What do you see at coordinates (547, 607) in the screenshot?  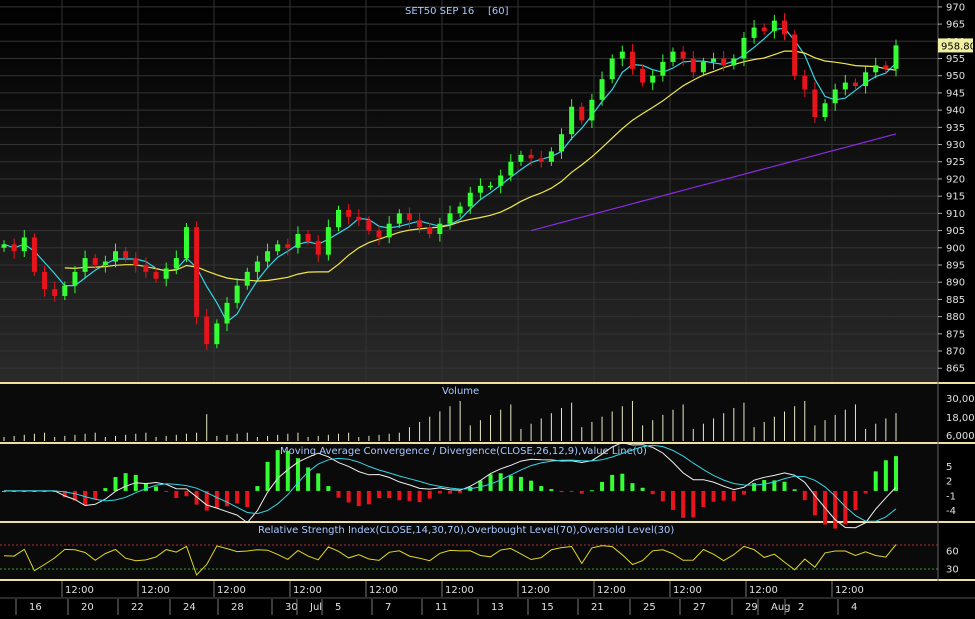 I see `date-label: 15` at bounding box center [547, 607].